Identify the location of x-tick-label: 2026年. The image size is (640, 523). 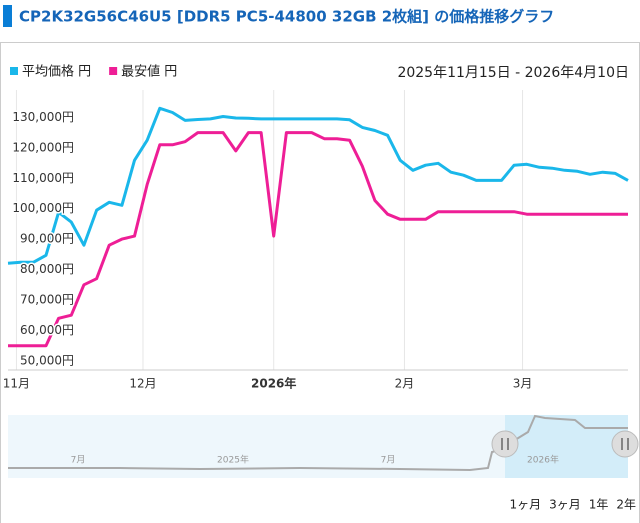
(273, 383).